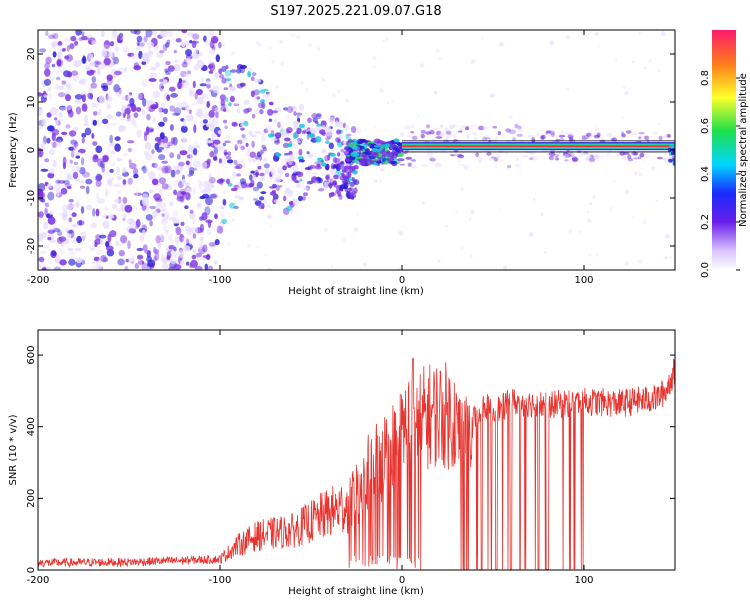  I want to click on snr-x-label: Height of straight line (km), so click(356, 591).